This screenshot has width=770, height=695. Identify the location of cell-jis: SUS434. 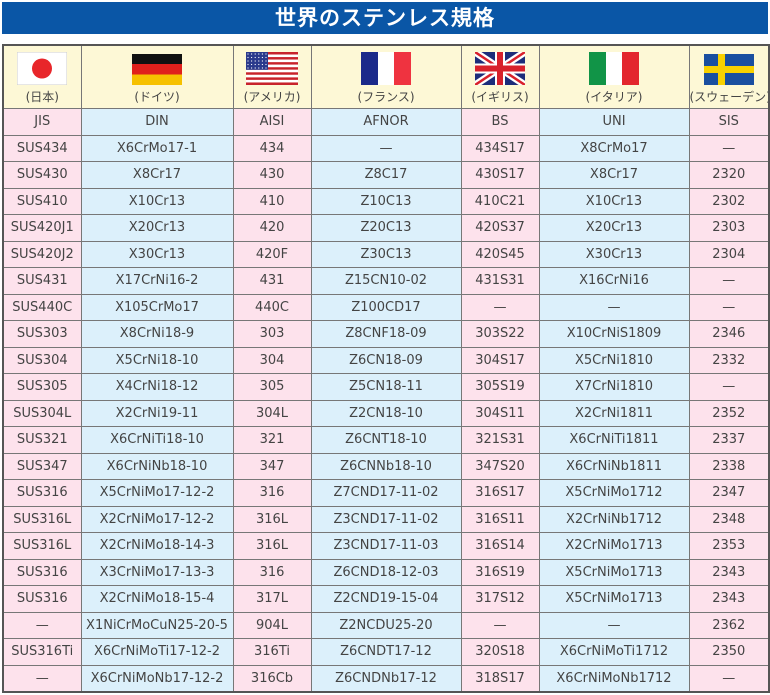
(42, 148).